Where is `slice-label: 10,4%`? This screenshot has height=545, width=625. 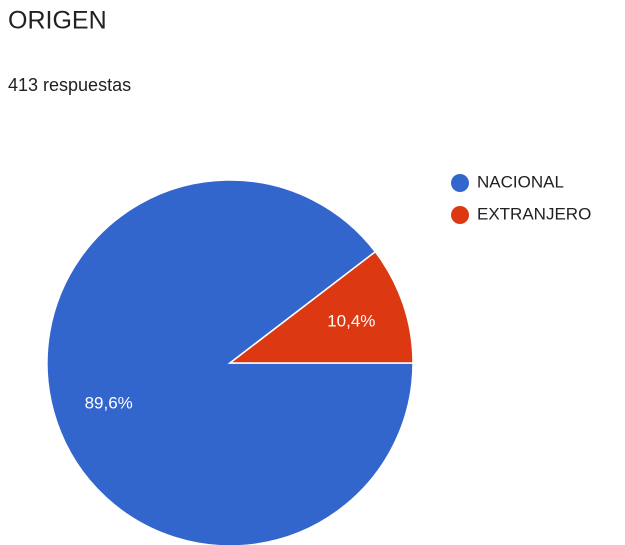
slice-label: 10,4% is located at coordinates (351, 320).